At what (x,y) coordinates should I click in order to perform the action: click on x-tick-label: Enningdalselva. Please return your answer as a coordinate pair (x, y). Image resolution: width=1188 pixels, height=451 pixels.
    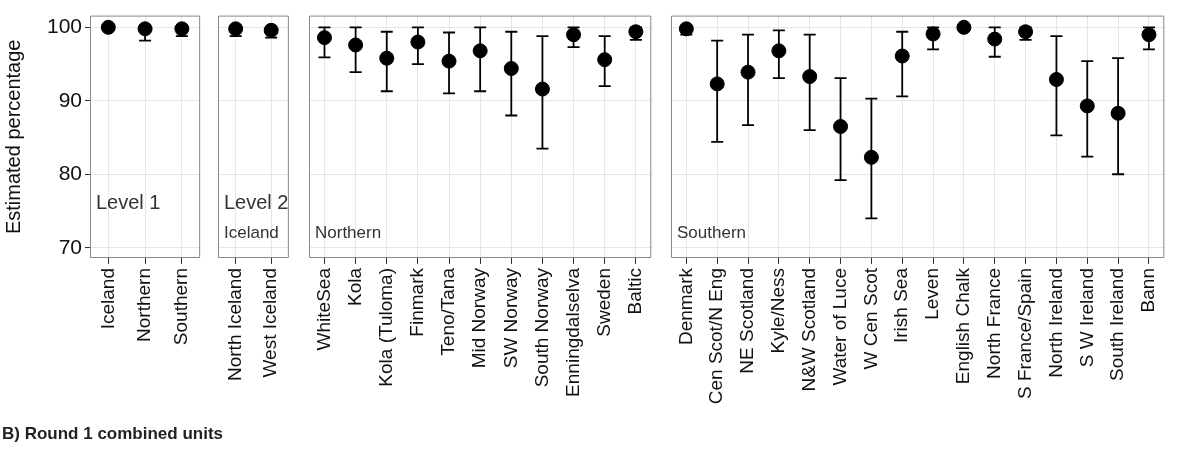
    Looking at the image, I should click on (572, 332).